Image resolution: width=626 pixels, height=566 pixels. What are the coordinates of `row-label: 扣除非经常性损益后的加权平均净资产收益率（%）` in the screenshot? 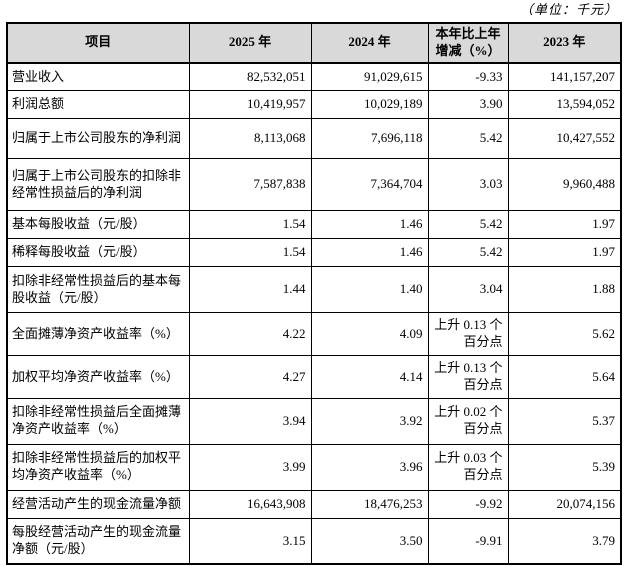 It's located at (98, 467).